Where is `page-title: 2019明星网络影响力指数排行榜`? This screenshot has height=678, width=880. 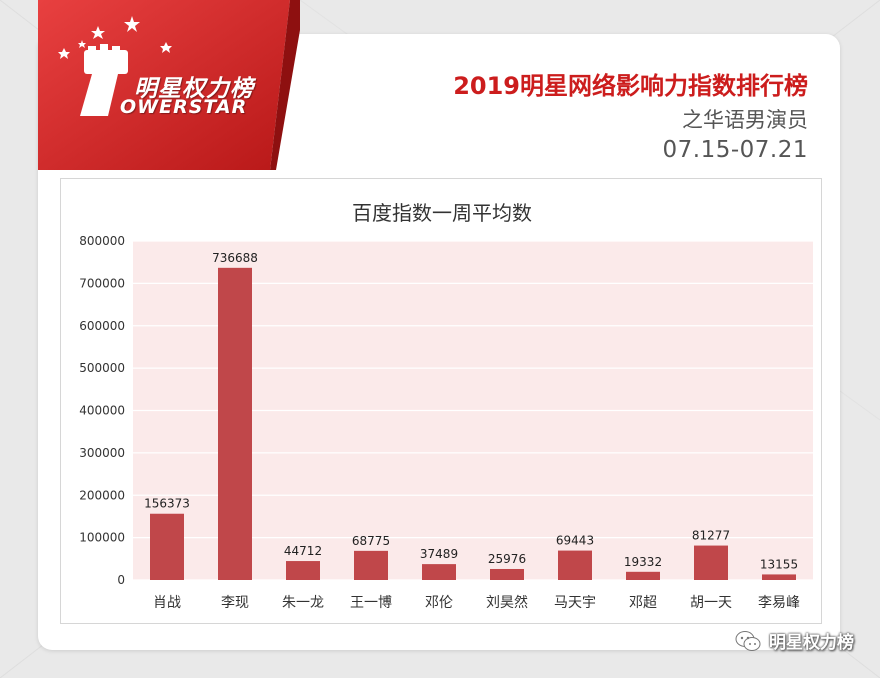 page-title: 2019明星网络影响力指数排行榜 is located at coordinates (630, 86).